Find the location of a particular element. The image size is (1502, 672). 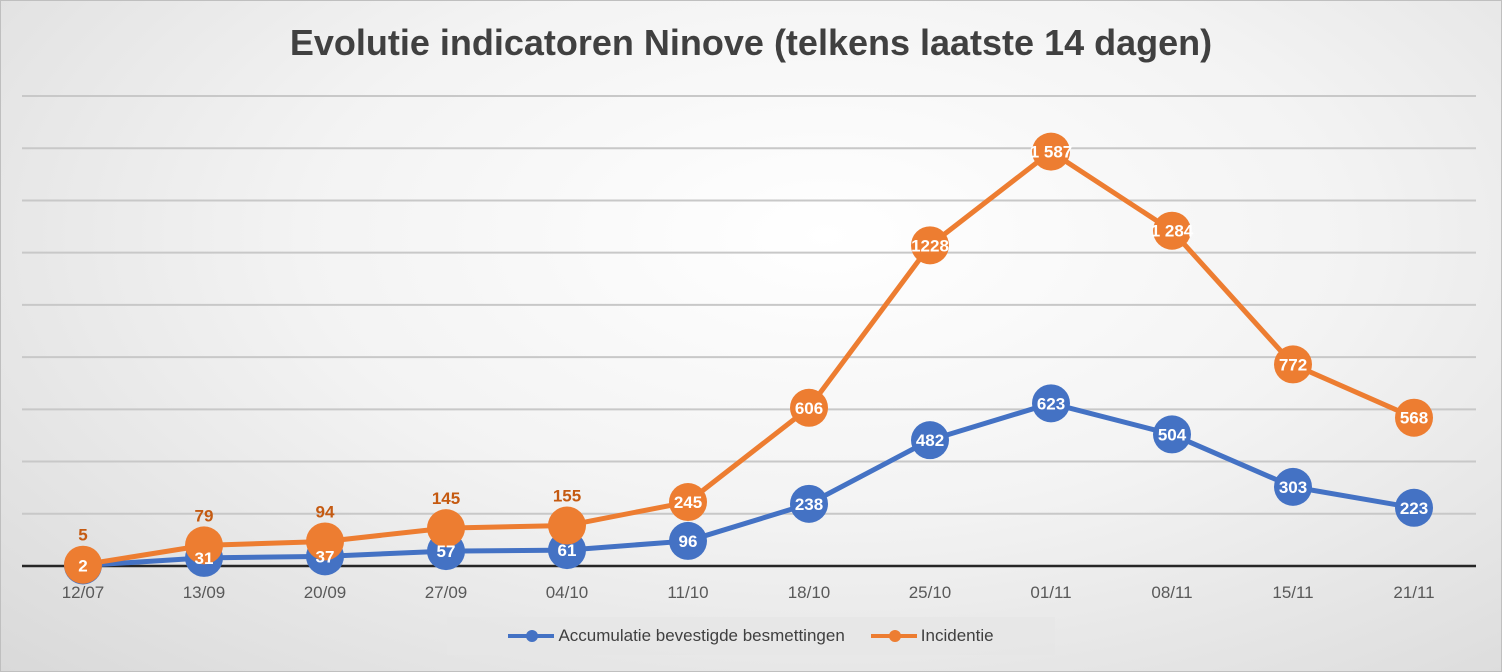

data-label: 155 is located at coordinates (567, 496).